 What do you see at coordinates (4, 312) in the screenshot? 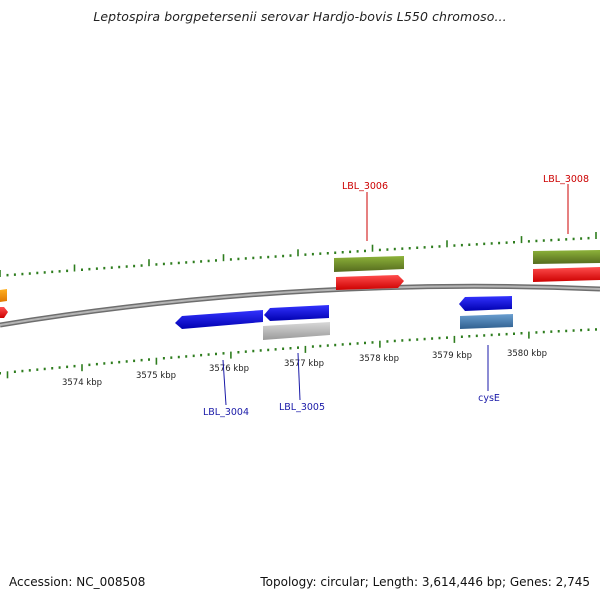
I see `cds-feature-red-partial` at bounding box center [4, 312].